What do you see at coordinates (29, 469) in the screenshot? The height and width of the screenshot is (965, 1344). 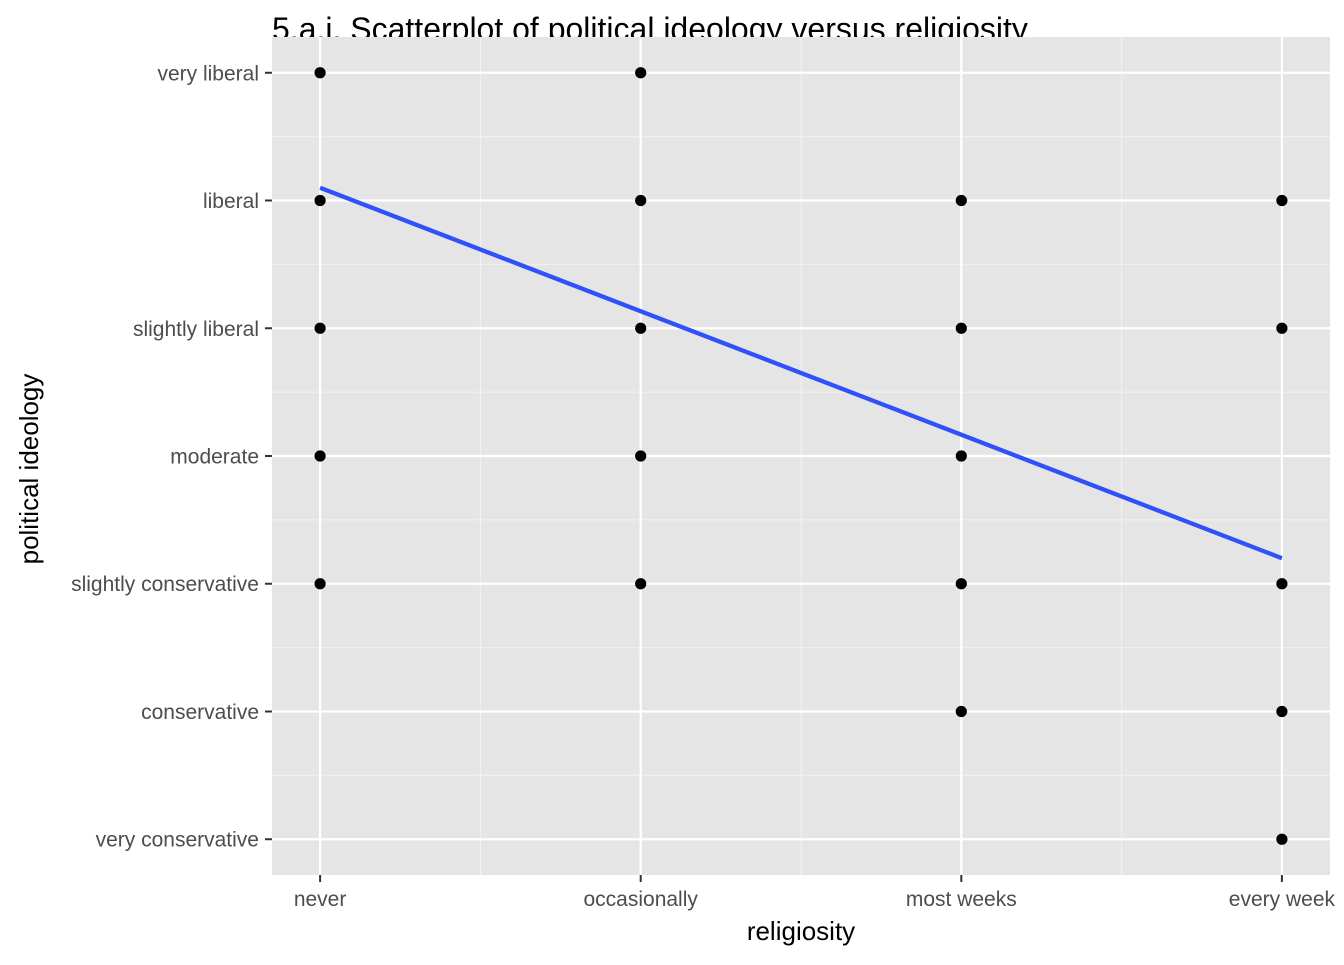 I see `y-axis-title: political ideology` at bounding box center [29, 469].